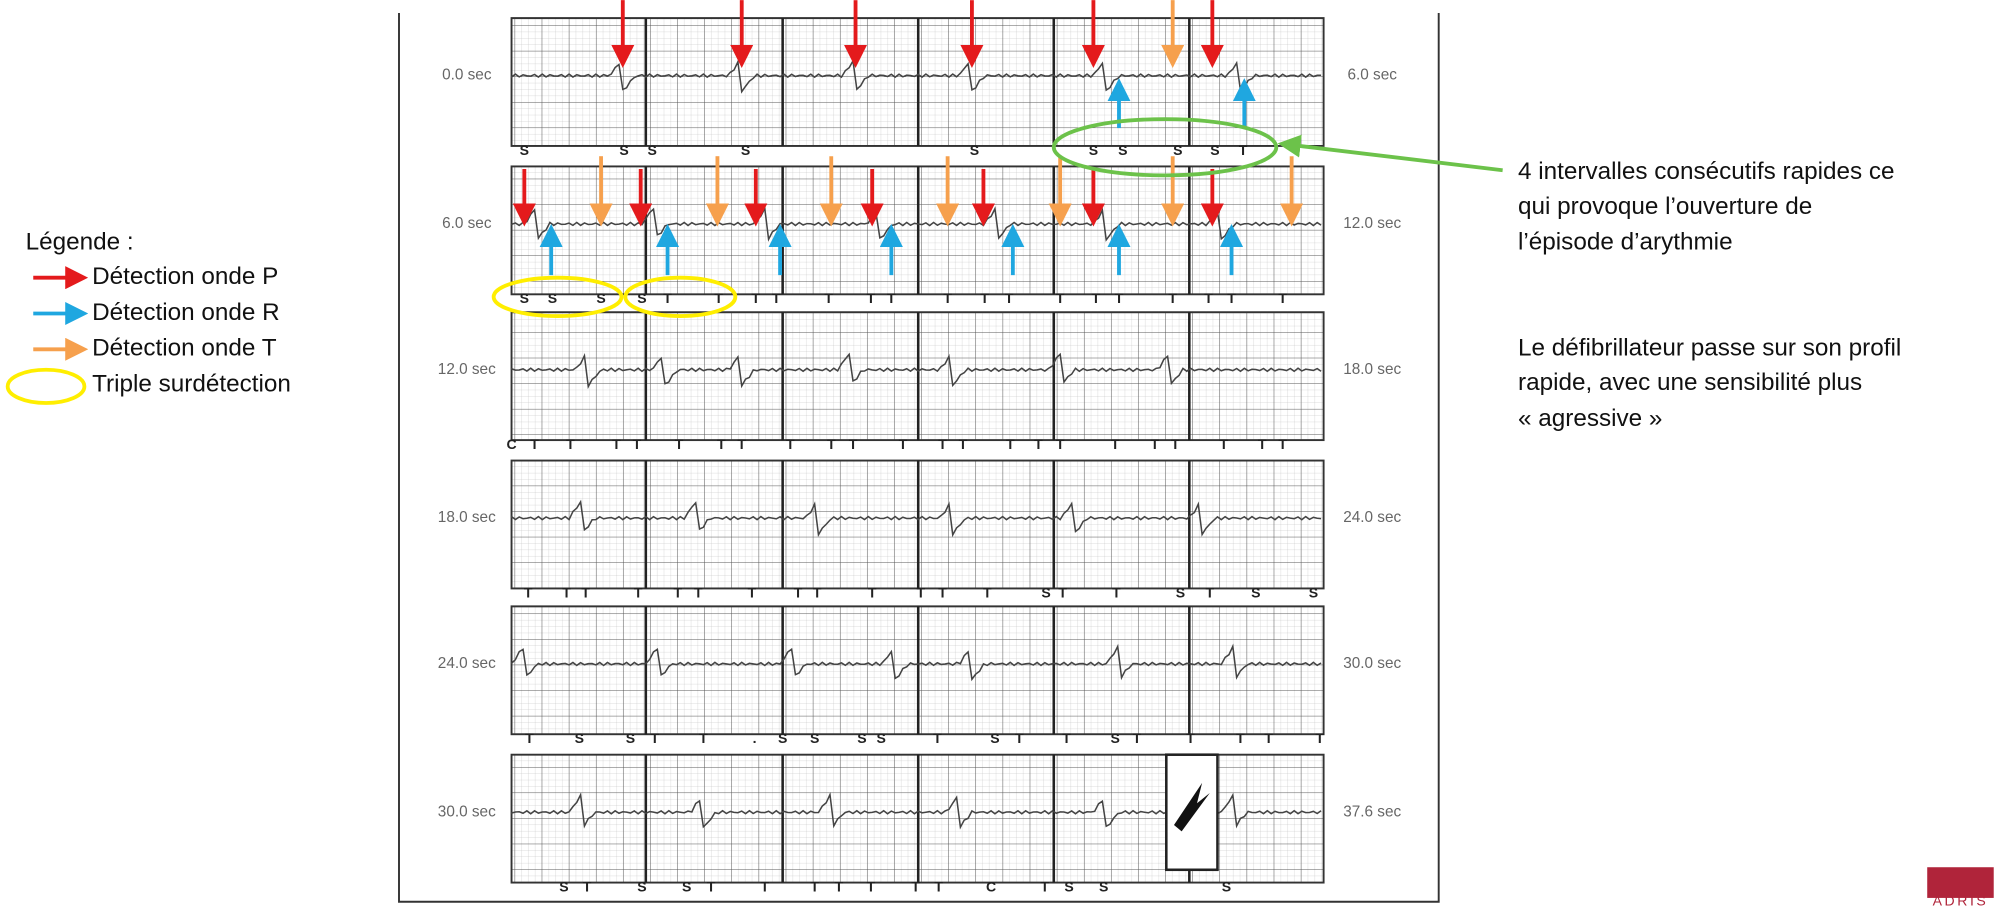 This screenshot has height=921, width=1995. What do you see at coordinates (1961, 900) in the screenshot?
I see `logo-text: ADRIS` at bounding box center [1961, 900].